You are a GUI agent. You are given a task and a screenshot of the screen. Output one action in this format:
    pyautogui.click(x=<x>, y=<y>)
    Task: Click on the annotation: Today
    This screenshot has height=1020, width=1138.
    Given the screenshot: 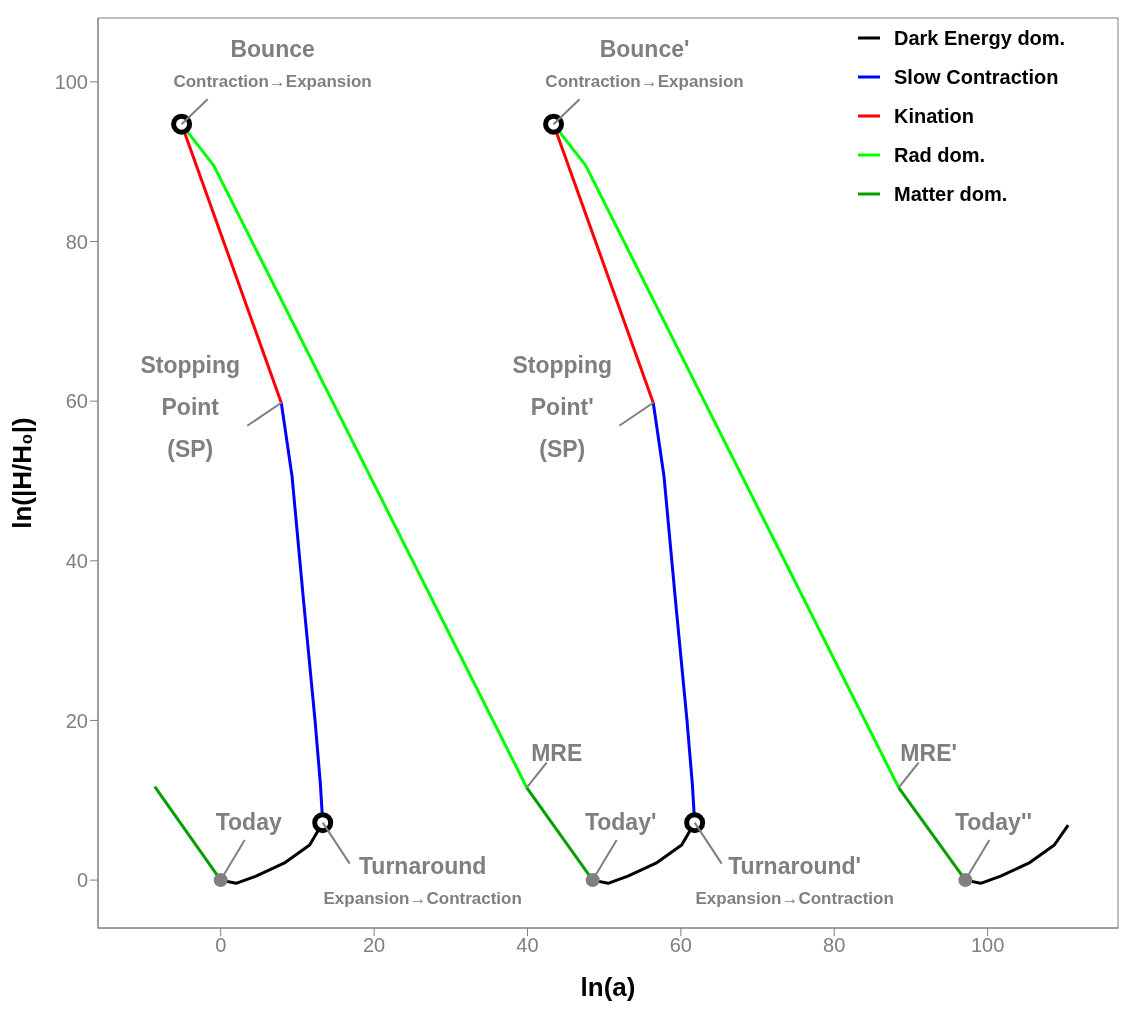 What is the action you would take?
    pyautogui.click(x=248, y=822)
    